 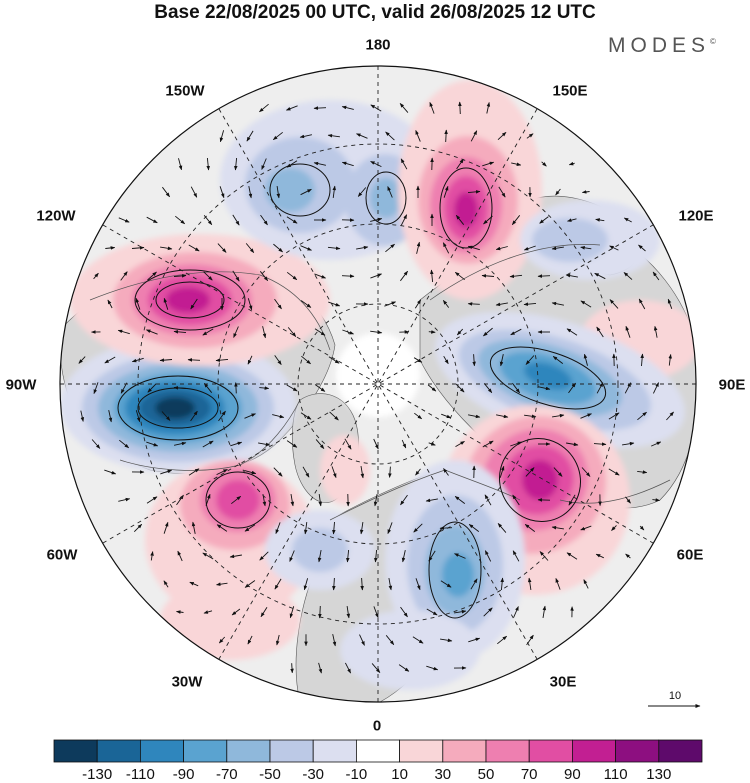 I want to click on colorbar-tick-label: 110, so click(x=615, y=774).